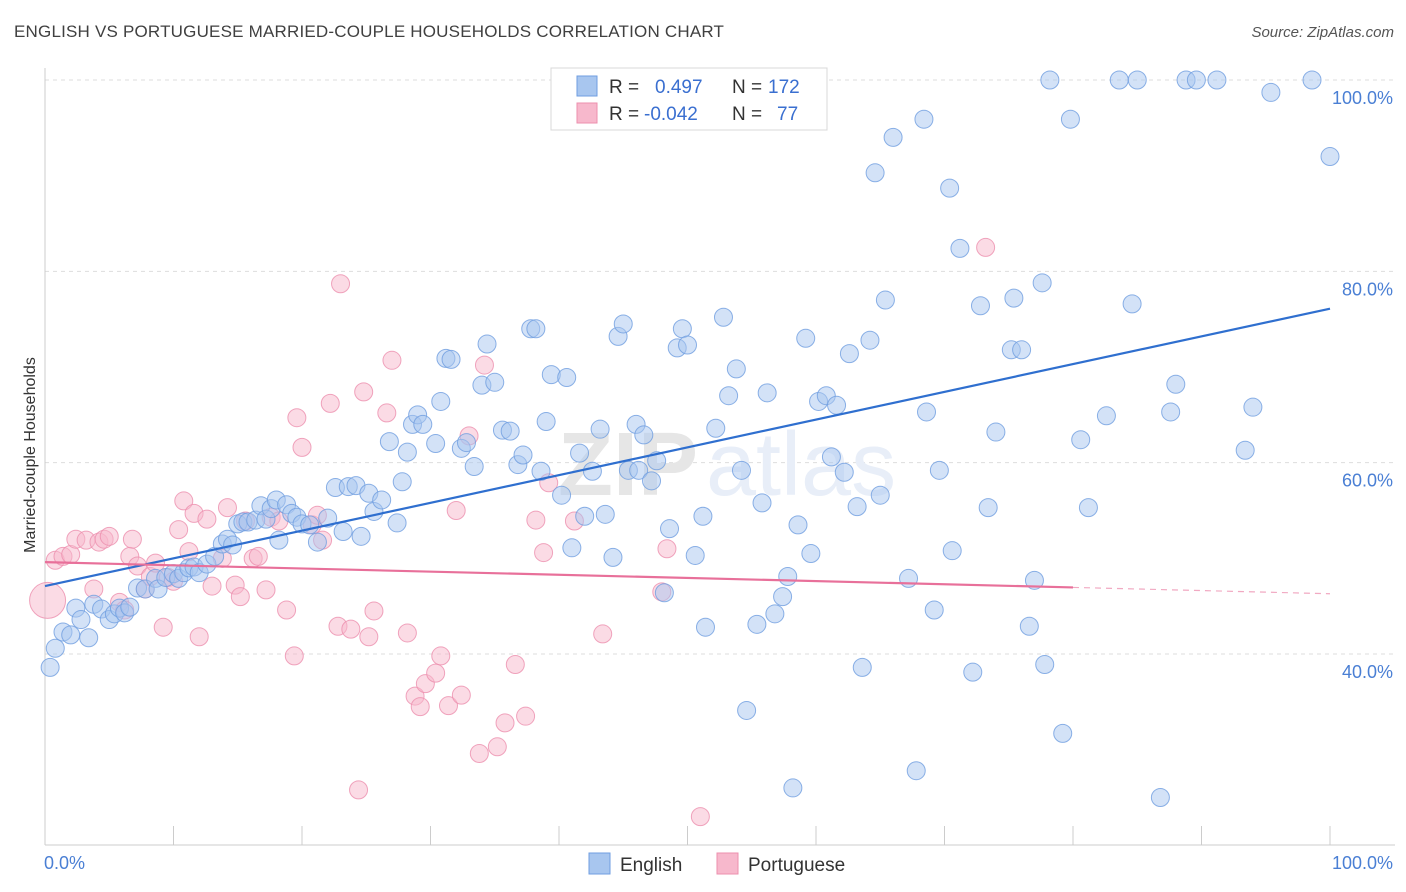 The width and height of the screenshot is (1406, 892). I want to click on x-tick-label-start: 0.0%, so click(64, 863).